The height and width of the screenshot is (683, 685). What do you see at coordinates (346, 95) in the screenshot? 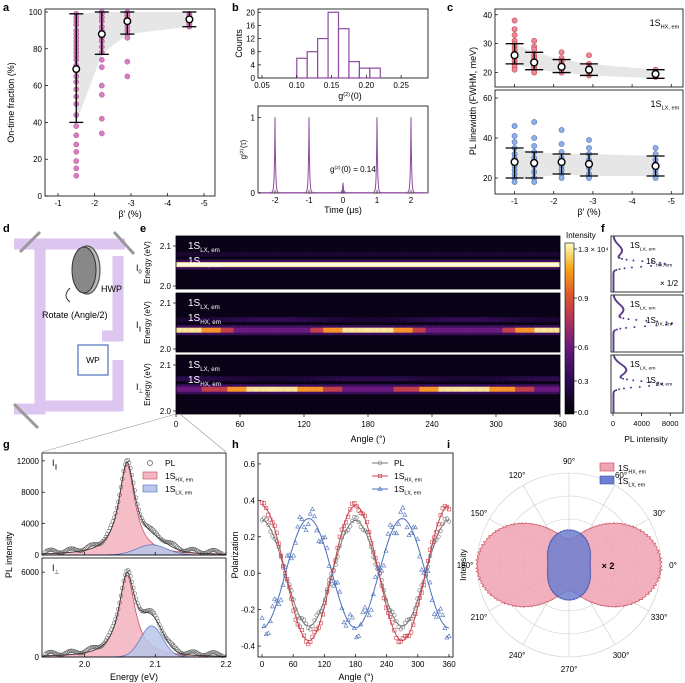
I see `label-part: (2)` at bounding box center [346, 95].